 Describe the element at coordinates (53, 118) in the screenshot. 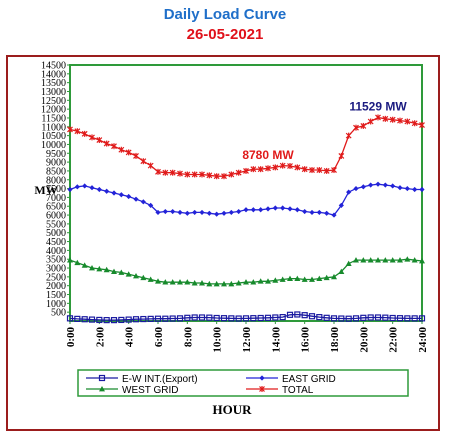

I see `y-tick-label: 11500` at that location.